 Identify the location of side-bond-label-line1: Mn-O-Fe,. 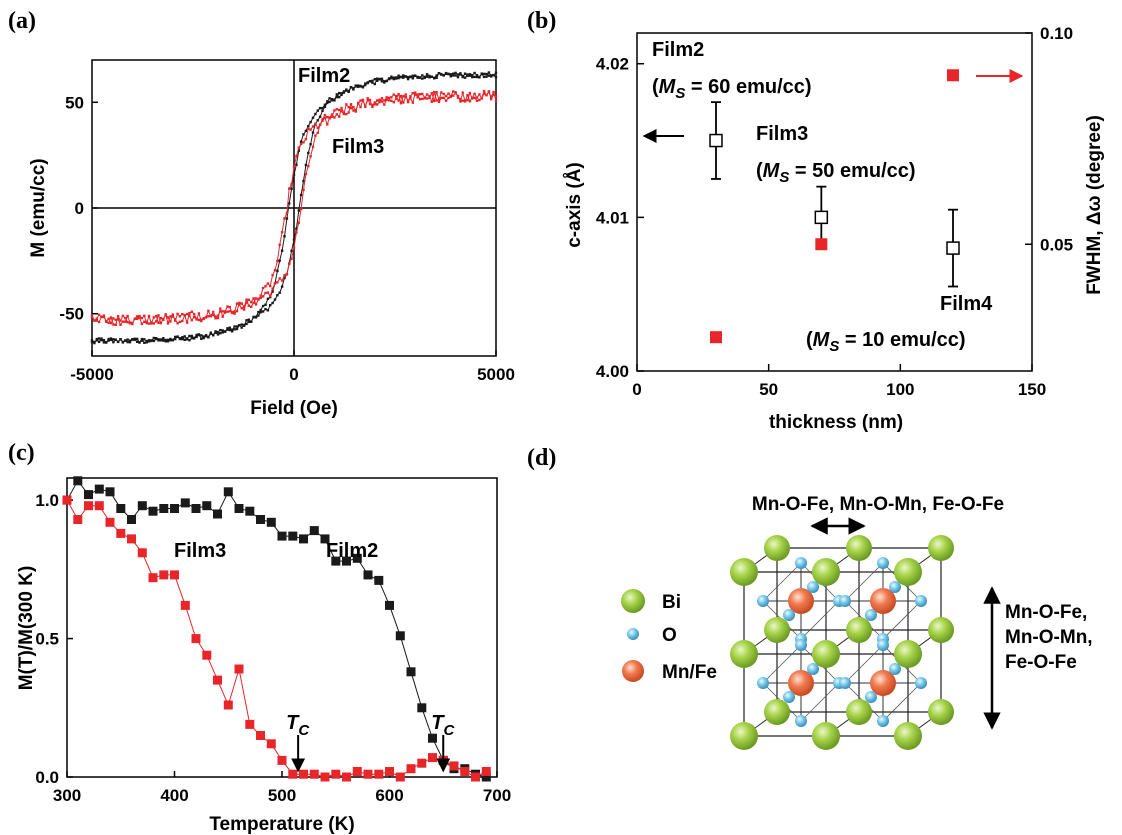
(1046, 612).